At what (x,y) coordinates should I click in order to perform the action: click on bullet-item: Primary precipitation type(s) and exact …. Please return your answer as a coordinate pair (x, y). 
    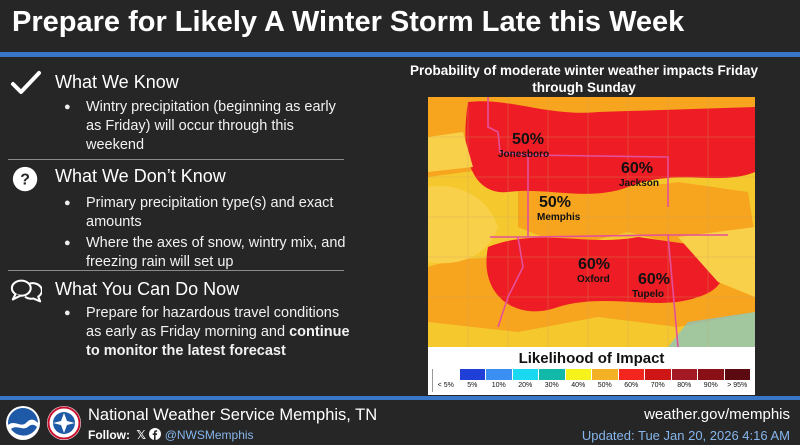
    Looking at the image, I should click on (209, 213).